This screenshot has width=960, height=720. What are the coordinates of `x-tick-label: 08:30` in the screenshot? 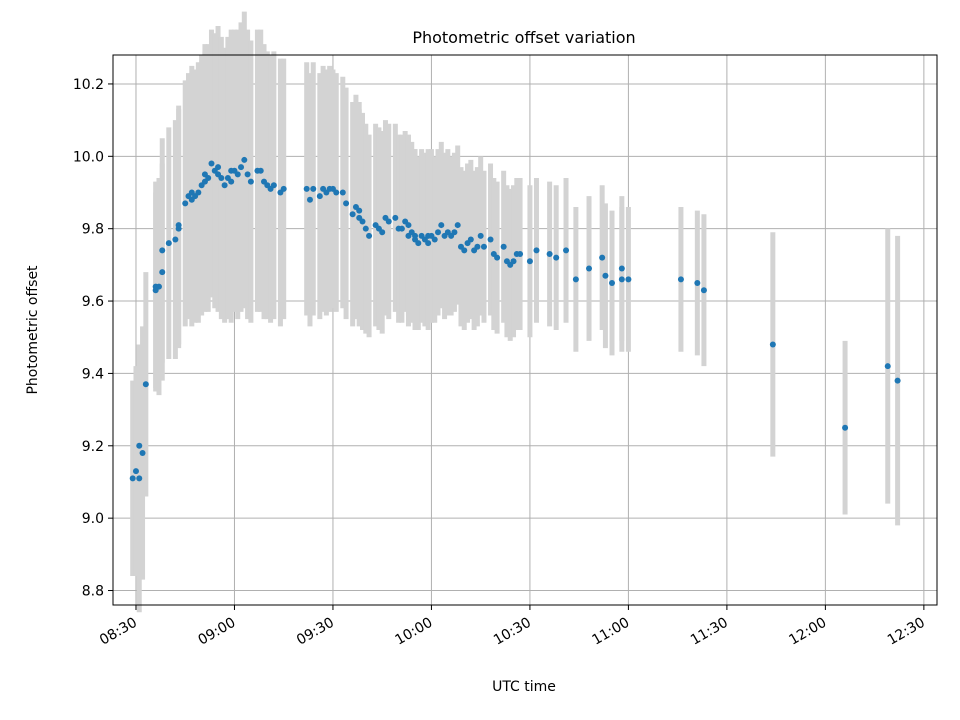 It's located at (118, 632).